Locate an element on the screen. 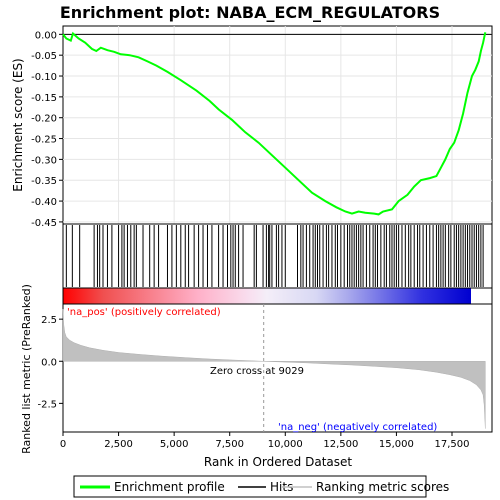 The image size is (500, 500). ranking-tick-label: 2.5 is located at coordinates (49, 320).